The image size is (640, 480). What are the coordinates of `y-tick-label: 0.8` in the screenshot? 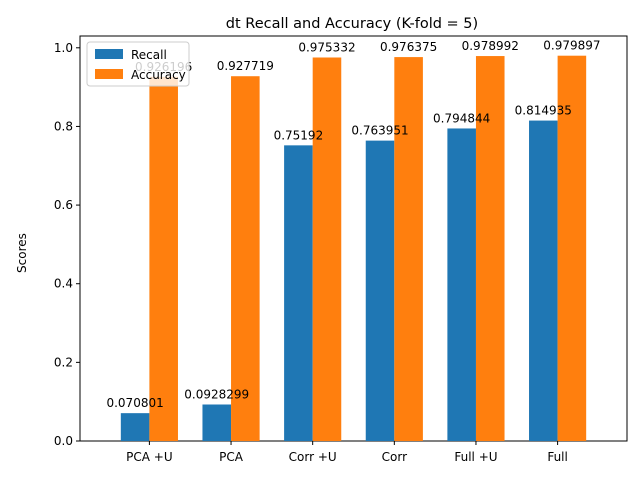 It's located at (63, 126).